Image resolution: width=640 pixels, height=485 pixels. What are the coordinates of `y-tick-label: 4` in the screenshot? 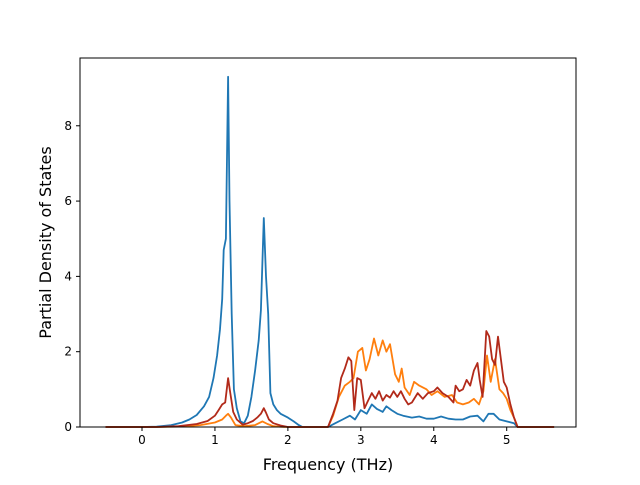 It's located at (68, 276).